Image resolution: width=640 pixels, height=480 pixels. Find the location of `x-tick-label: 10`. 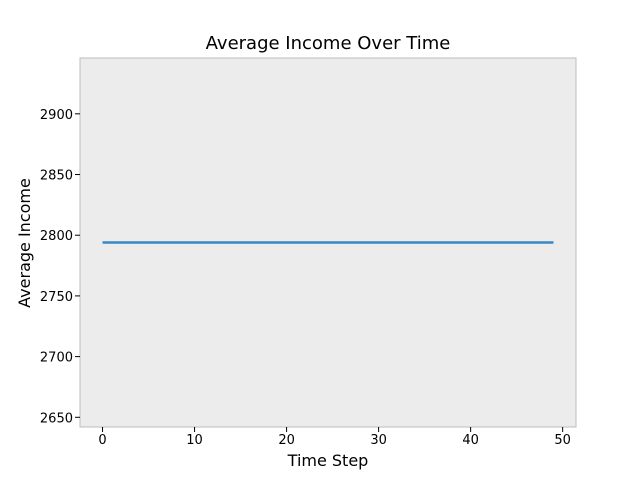

x-tick-label: 10 is located at coordinates (194, 440).